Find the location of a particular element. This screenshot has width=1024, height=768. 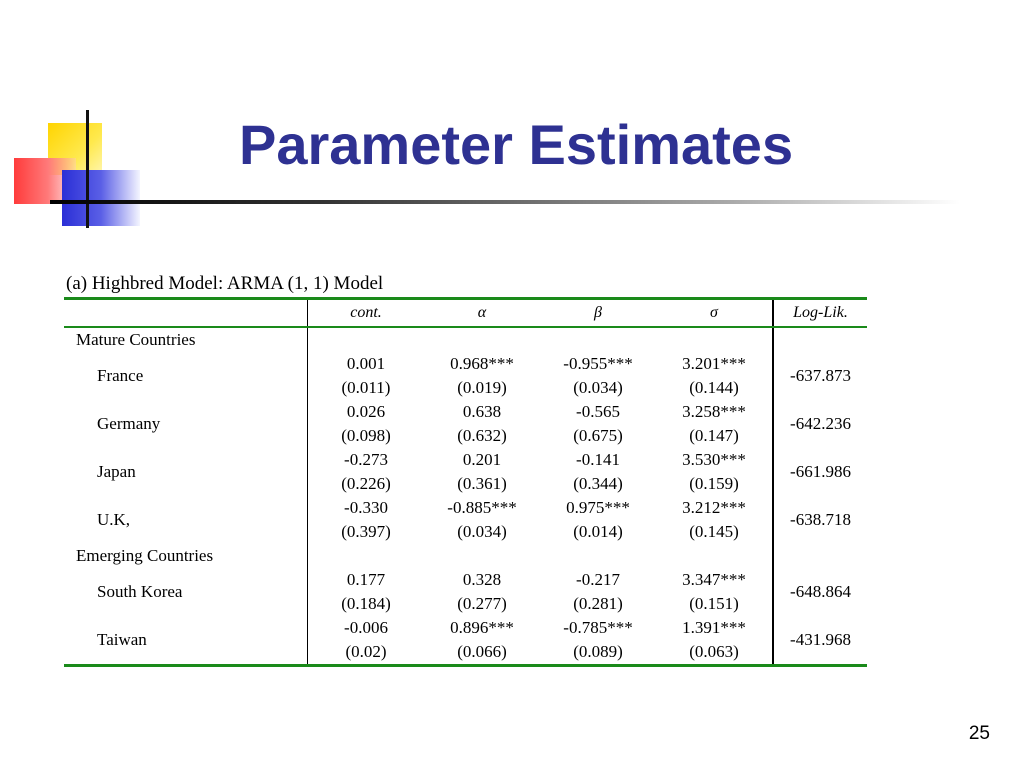

estimate-cell: 0.177 is located at coordinates (365, 580).